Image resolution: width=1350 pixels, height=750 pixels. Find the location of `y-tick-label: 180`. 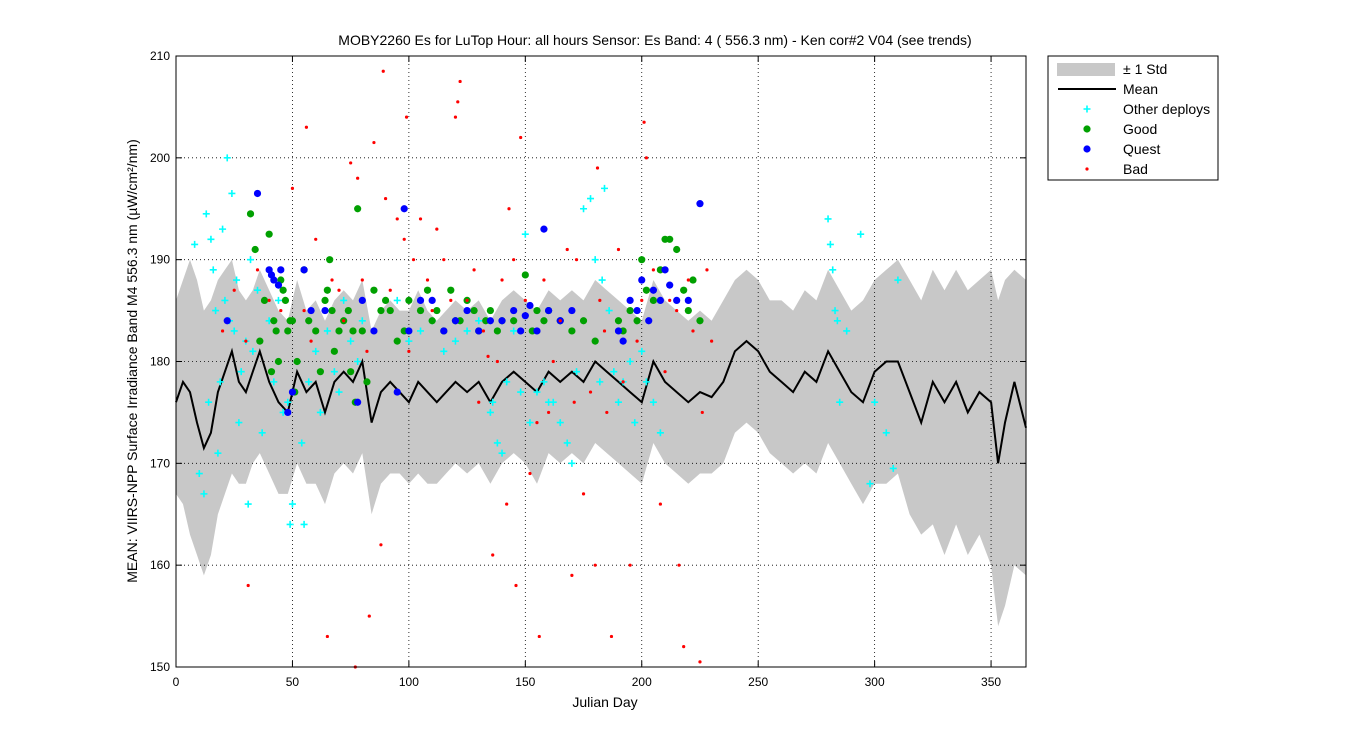

y-tick-label: 180 is located at coordinates (160, 362).